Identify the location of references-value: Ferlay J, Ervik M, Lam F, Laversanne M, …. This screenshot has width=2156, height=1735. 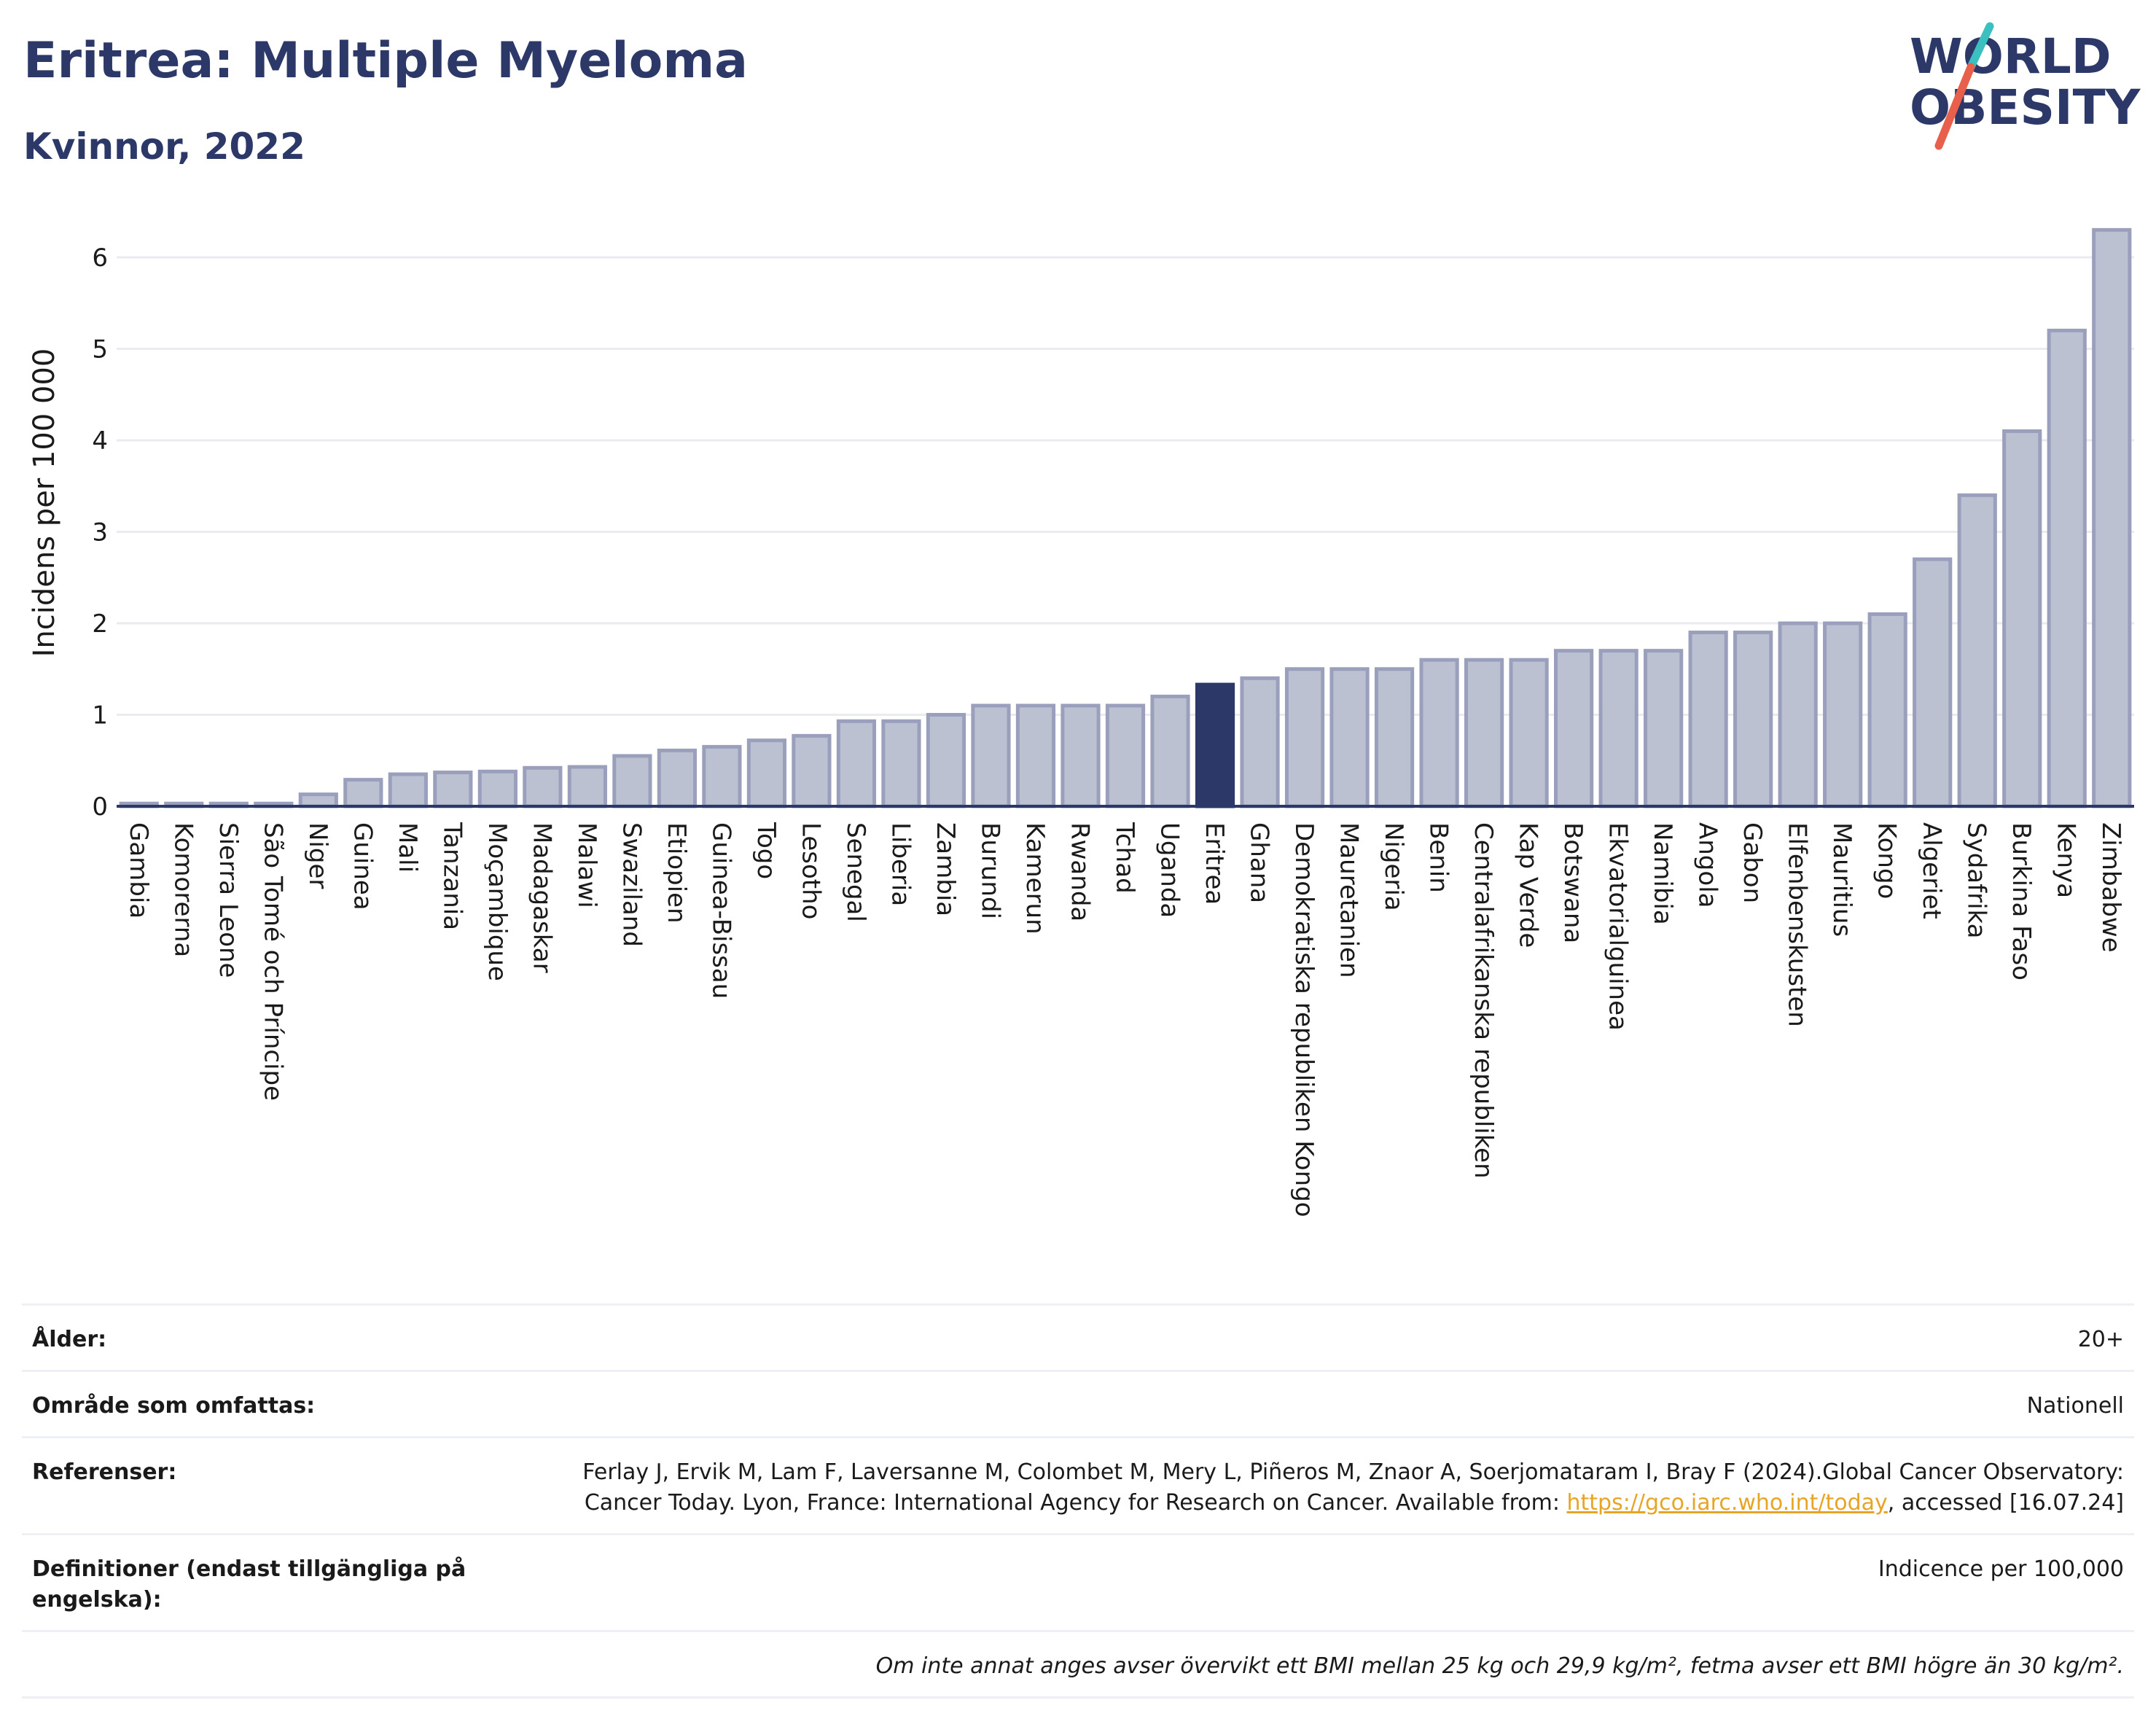
(1322, 1487).